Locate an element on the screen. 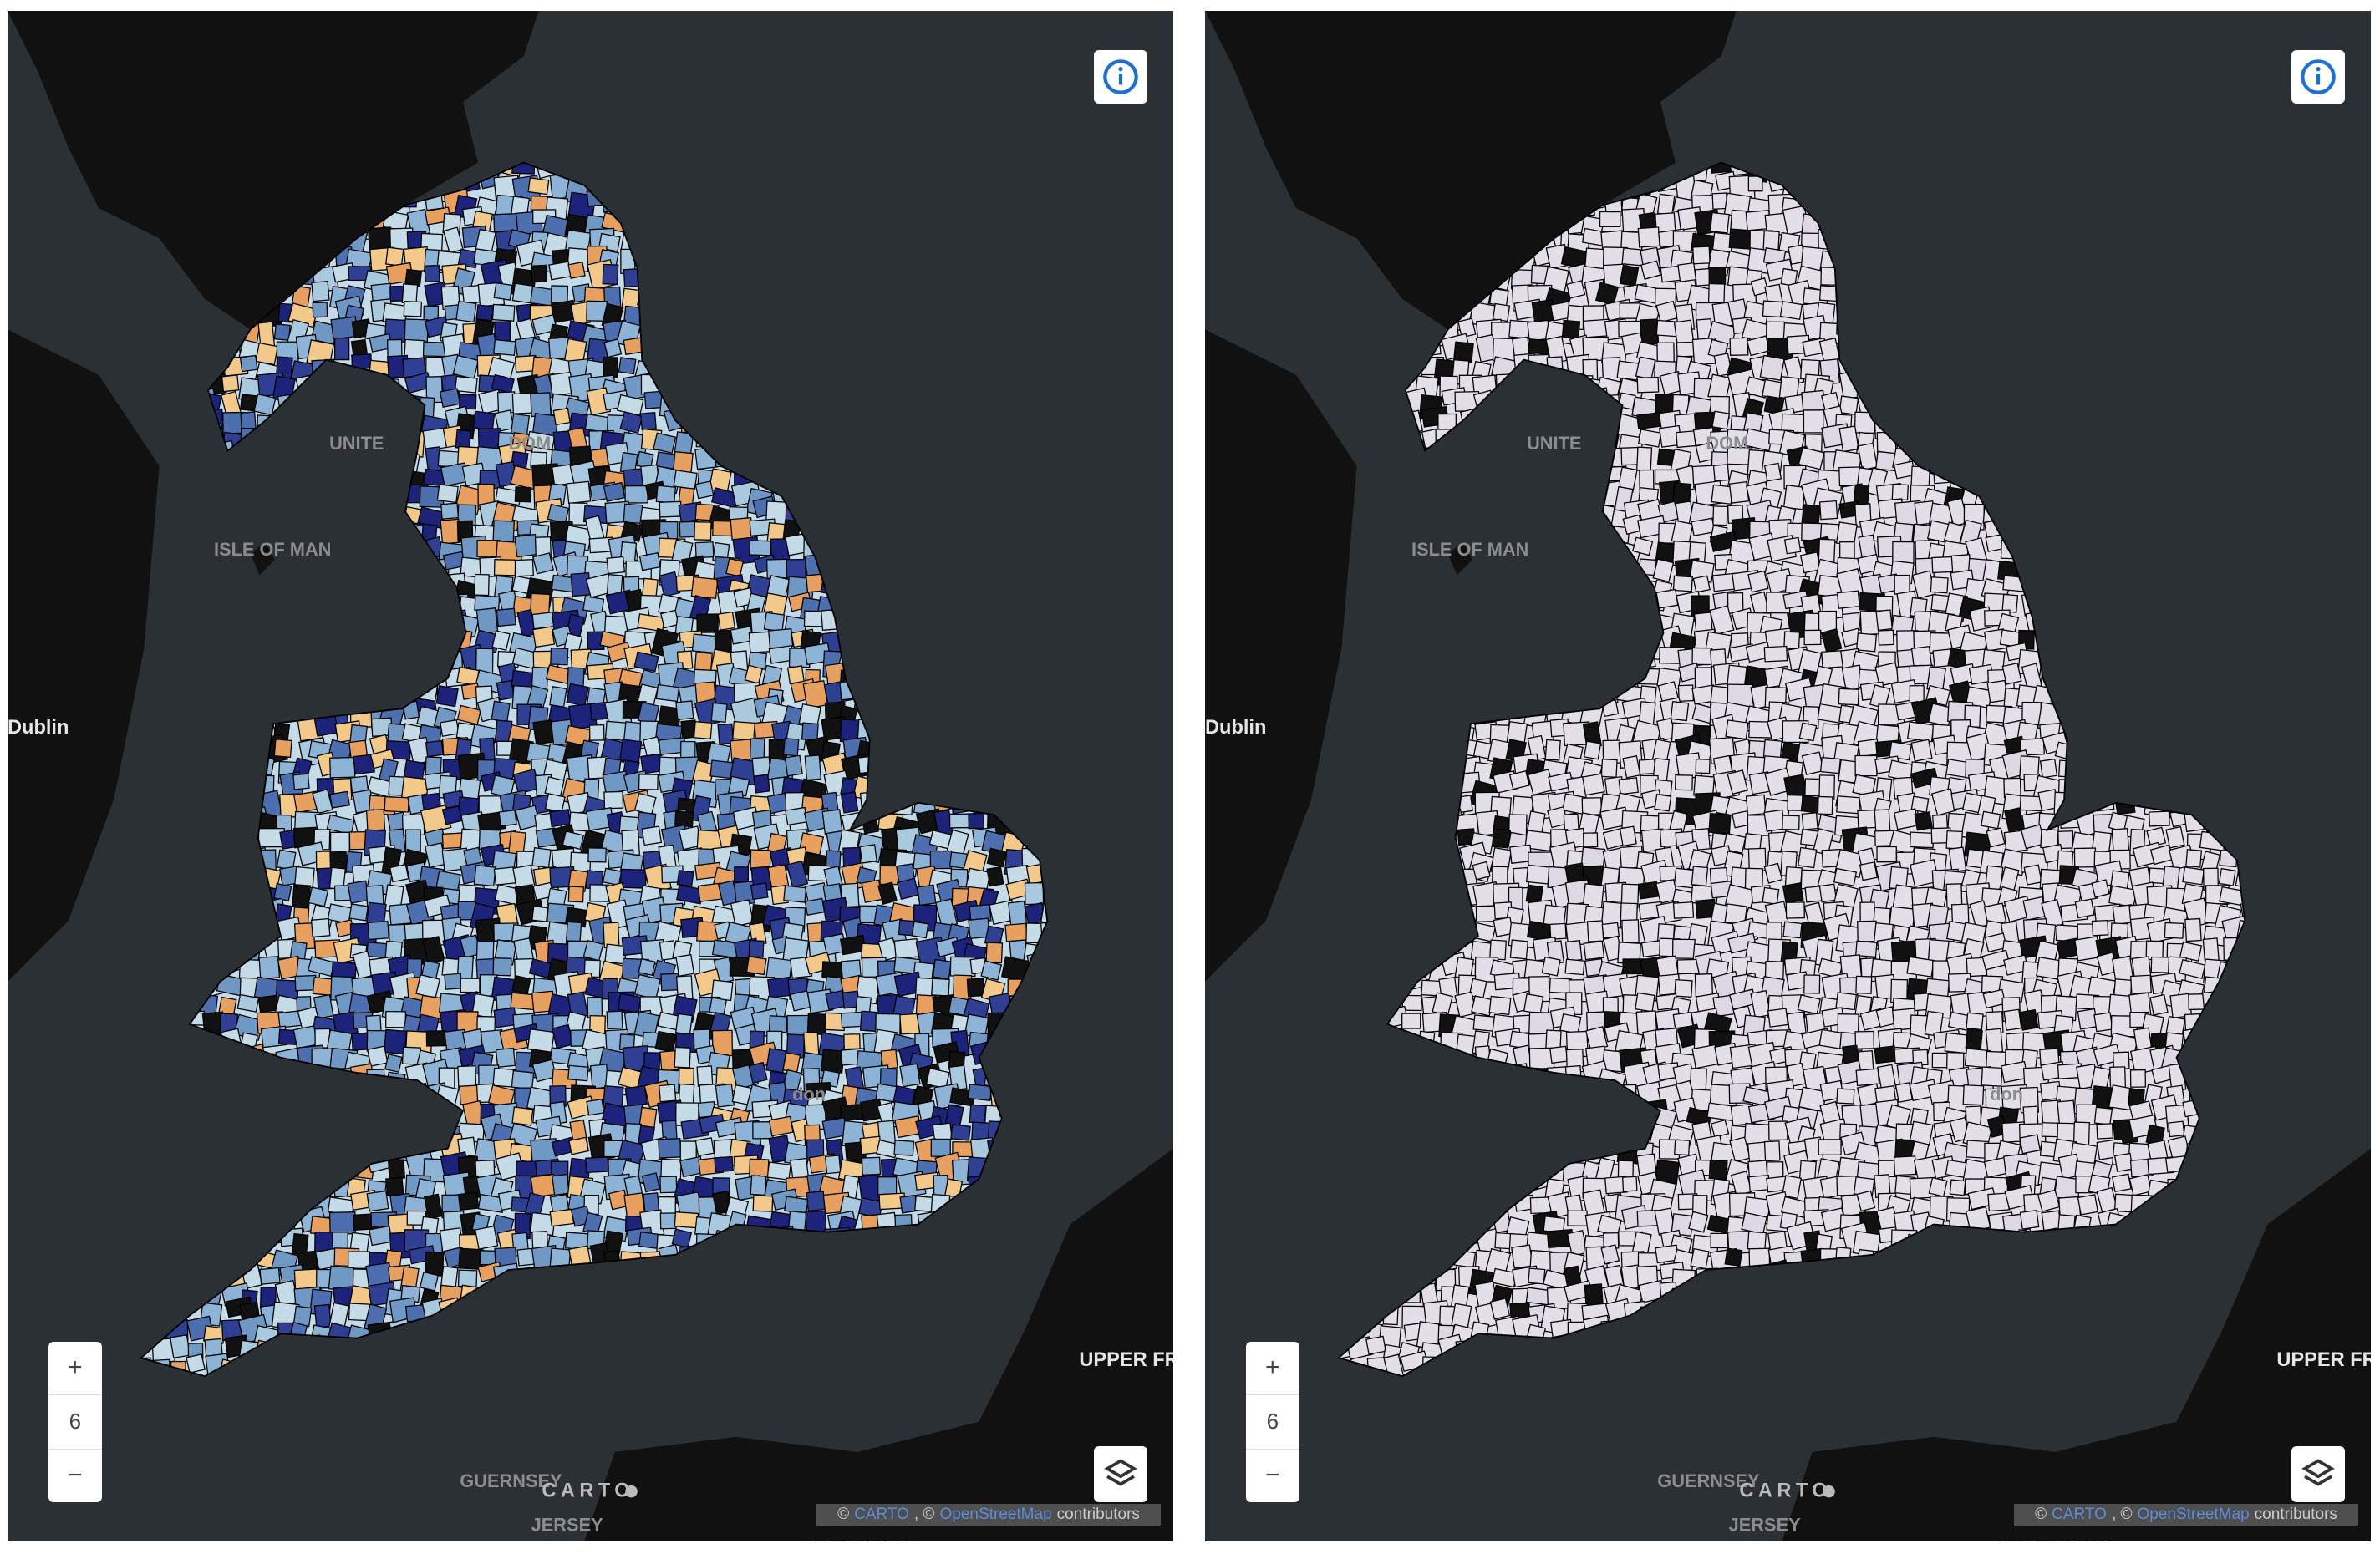  attribution-part: CARTO is located at coordinates (881, 1515).